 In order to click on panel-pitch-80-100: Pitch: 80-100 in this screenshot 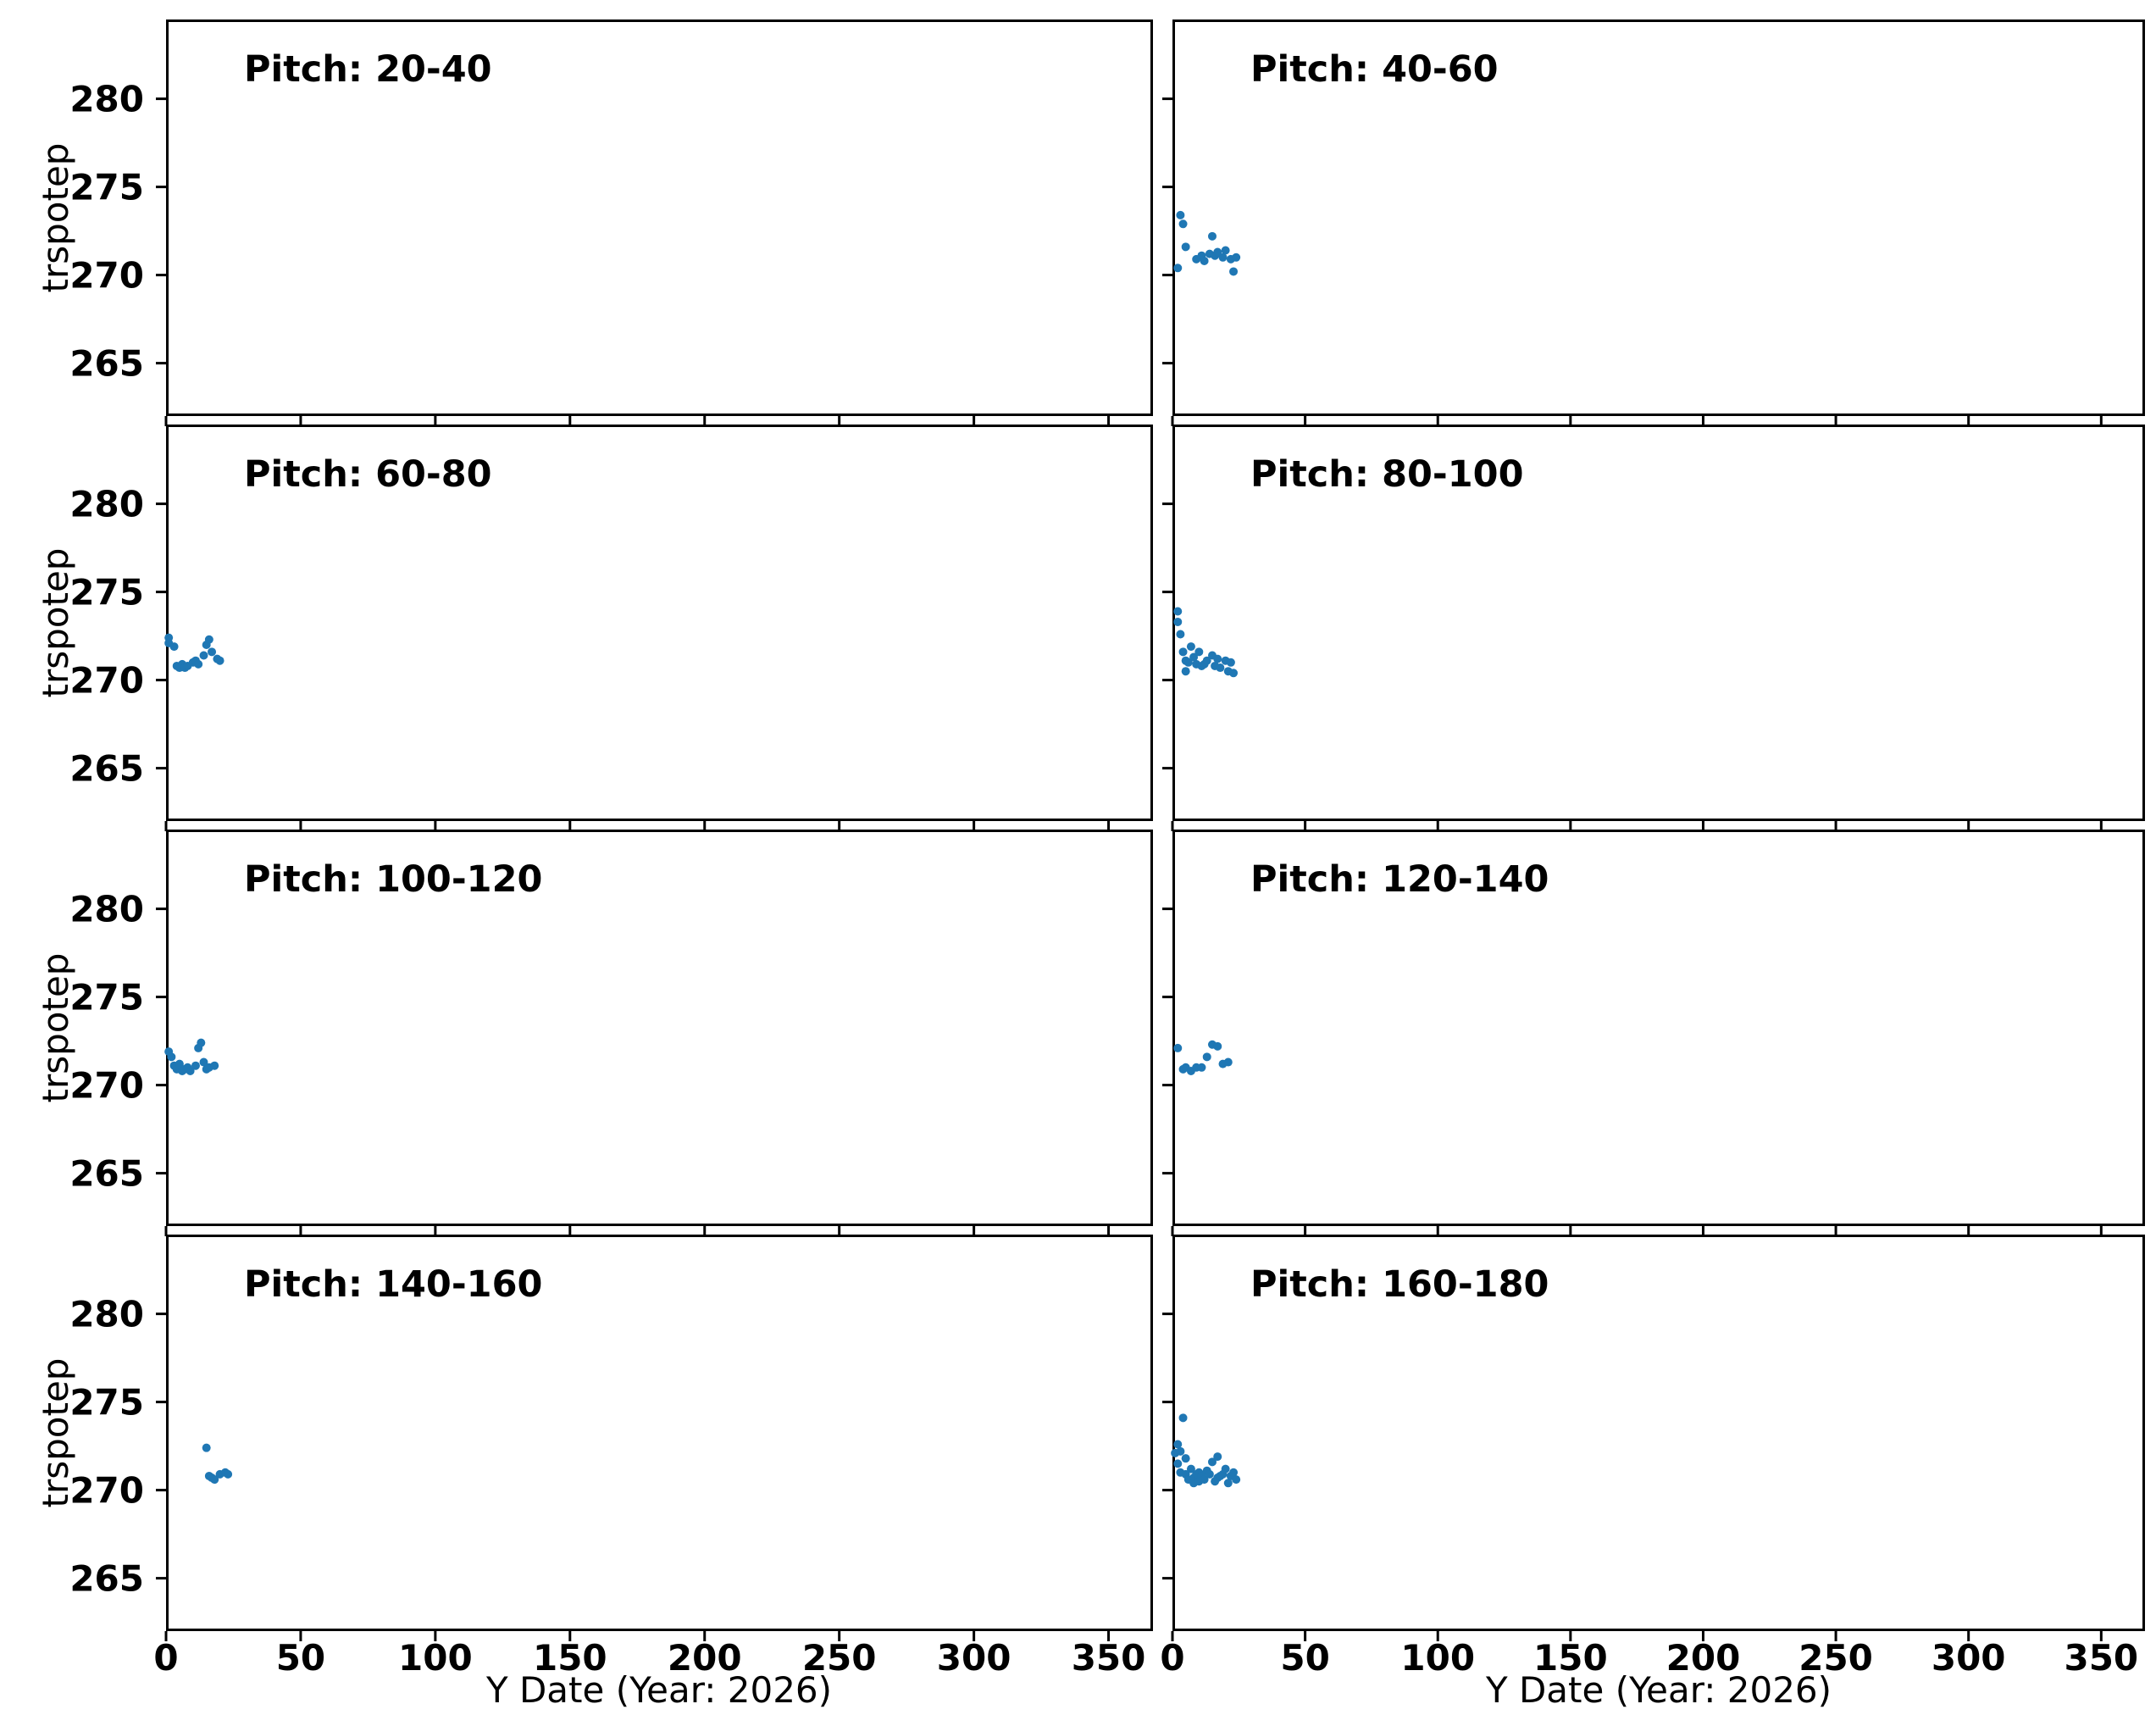, I will do `click(1653, 628)`.